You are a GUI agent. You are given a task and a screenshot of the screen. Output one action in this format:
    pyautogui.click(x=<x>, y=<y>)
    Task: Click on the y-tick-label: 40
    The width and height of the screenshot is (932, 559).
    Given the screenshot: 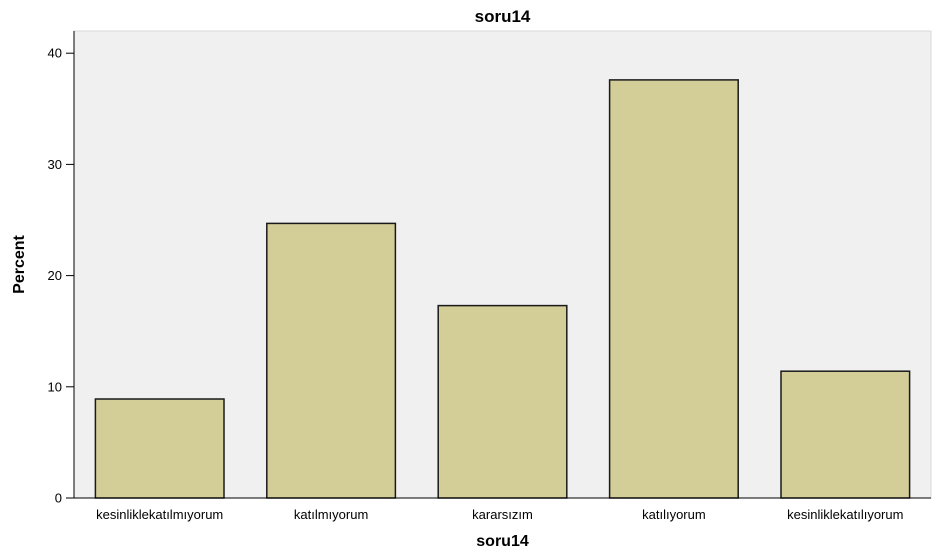 What is the action you would take?
    pyautogui.click(x=55, y=53)
    